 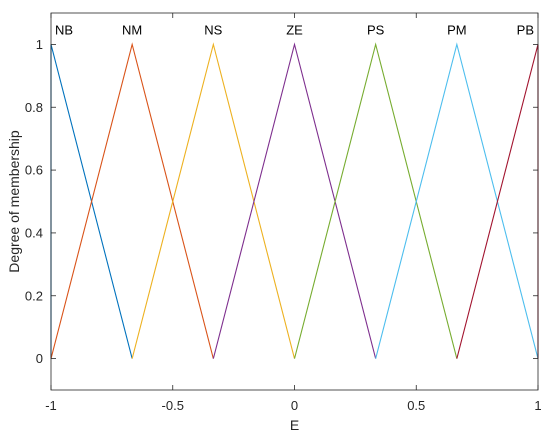 I want to click on mf-label-nm: NM, so click(x=132, y=29).